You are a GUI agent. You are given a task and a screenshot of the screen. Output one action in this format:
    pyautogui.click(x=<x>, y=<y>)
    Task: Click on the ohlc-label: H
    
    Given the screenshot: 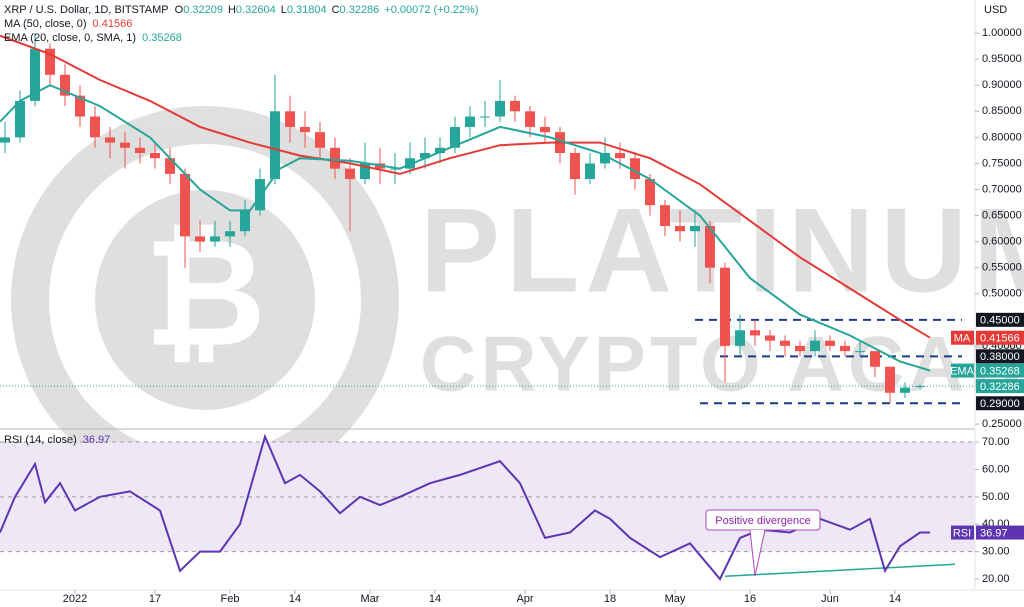 What is the action you would take?
    pyautogui.click(x=232, y=10)
    